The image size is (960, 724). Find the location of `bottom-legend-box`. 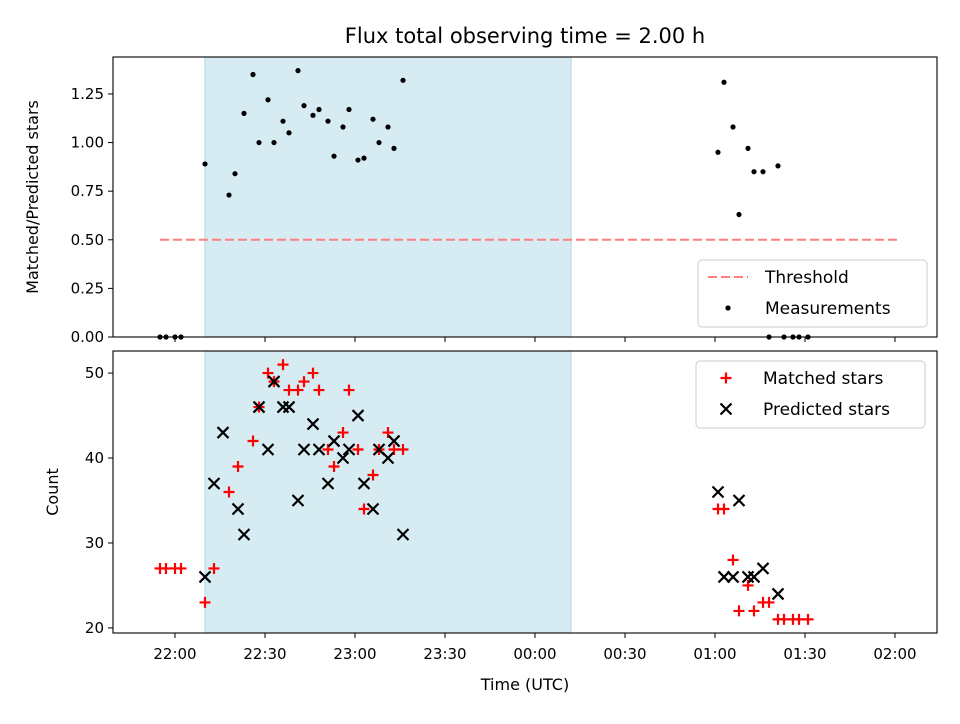

bottom-legend-box is located at coordinates (810, 394).